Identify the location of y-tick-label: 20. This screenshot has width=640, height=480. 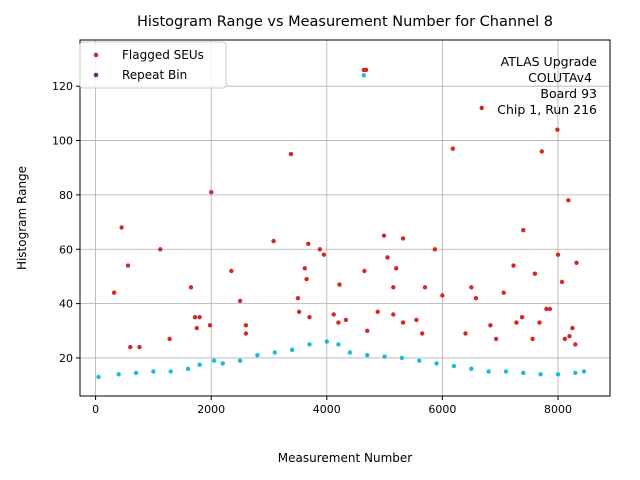
(66, 358).